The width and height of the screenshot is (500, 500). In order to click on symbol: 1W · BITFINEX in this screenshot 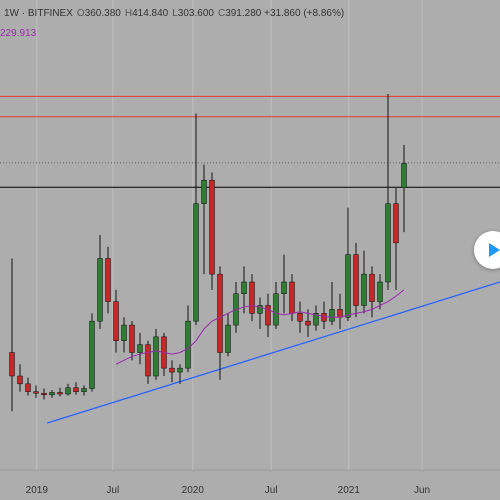, I will do `click(38, 13)`.